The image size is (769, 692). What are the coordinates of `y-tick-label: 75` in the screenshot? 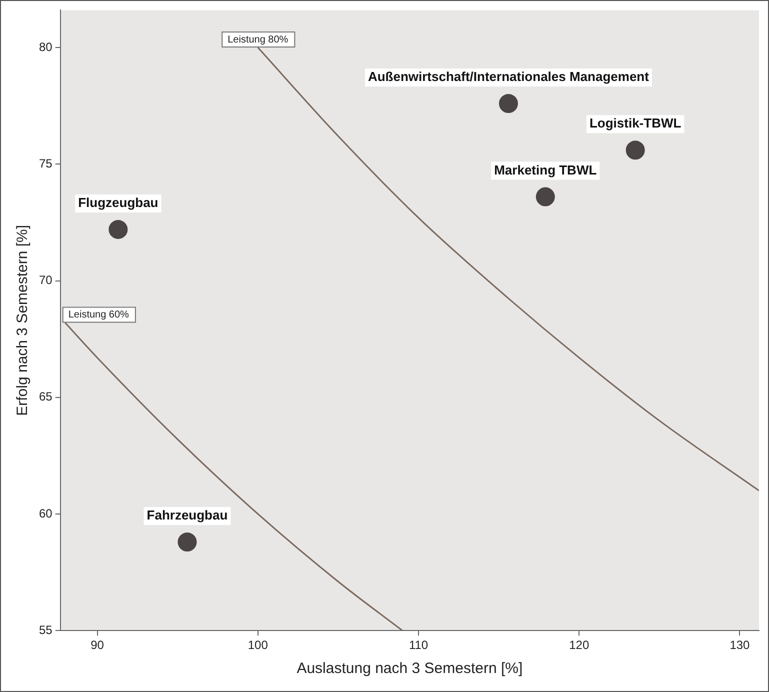 It's located at (45, 163).